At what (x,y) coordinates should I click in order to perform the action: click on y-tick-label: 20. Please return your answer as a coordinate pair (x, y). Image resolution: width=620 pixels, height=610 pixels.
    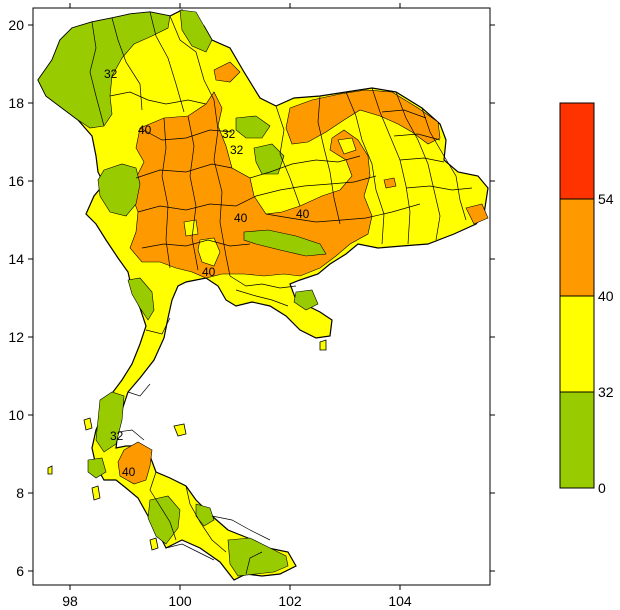
    Looking at the image, I should click on (16, 25).